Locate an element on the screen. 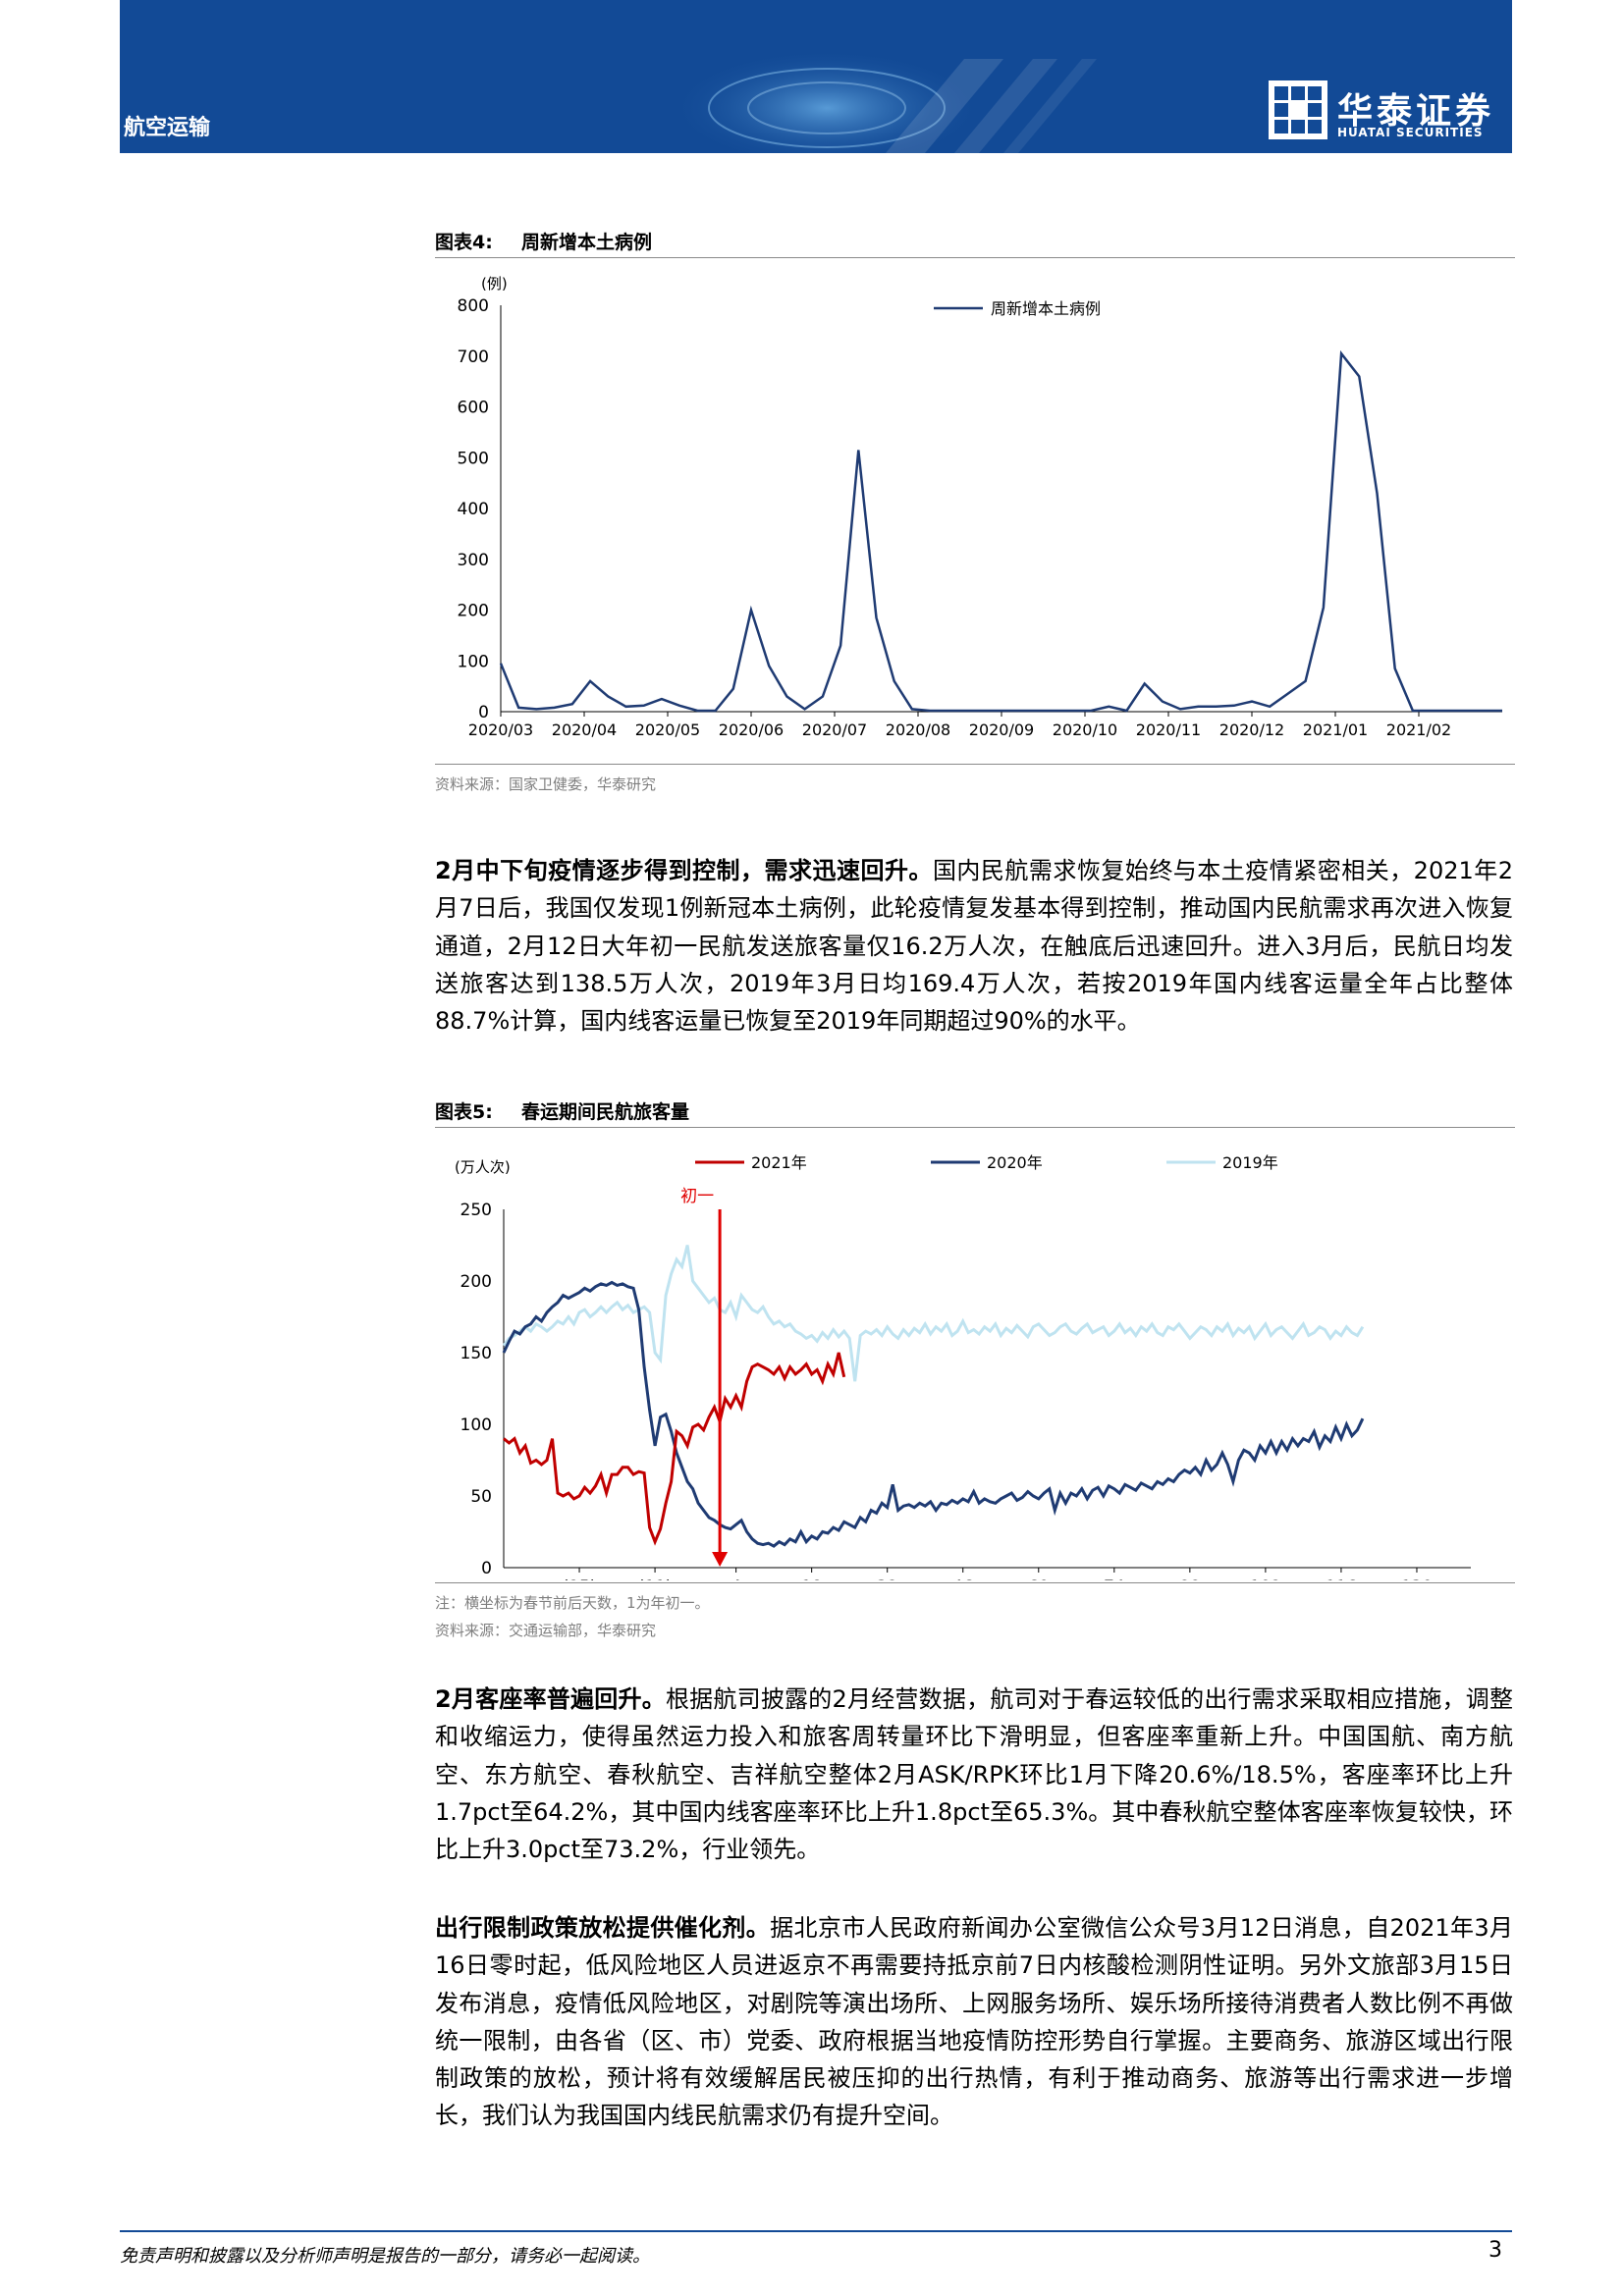 The image size is (1624, 2296). page-header: 航空运输 华泰证券 HUATAI SECURITIES is located at coordinates (816, 76).